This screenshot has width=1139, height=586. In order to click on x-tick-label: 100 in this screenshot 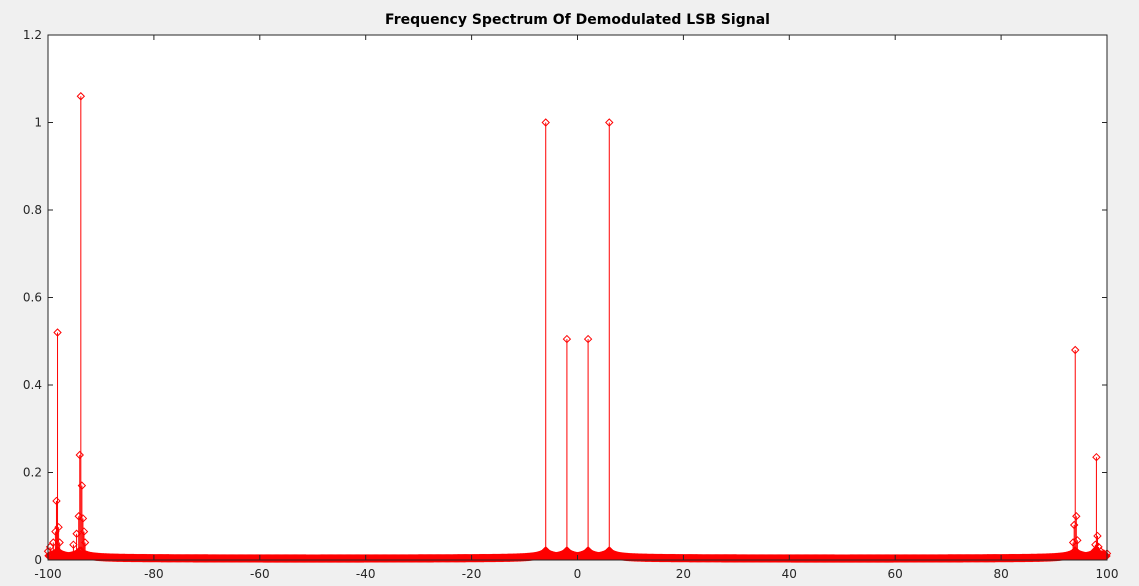, I will do `click(1107, 574)`.